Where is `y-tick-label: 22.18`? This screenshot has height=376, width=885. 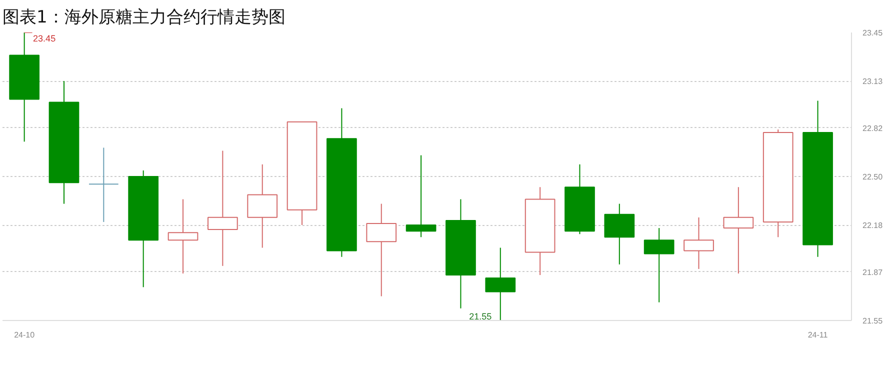 y-tick-label: 22.18 is located at coordinates (873, 225).